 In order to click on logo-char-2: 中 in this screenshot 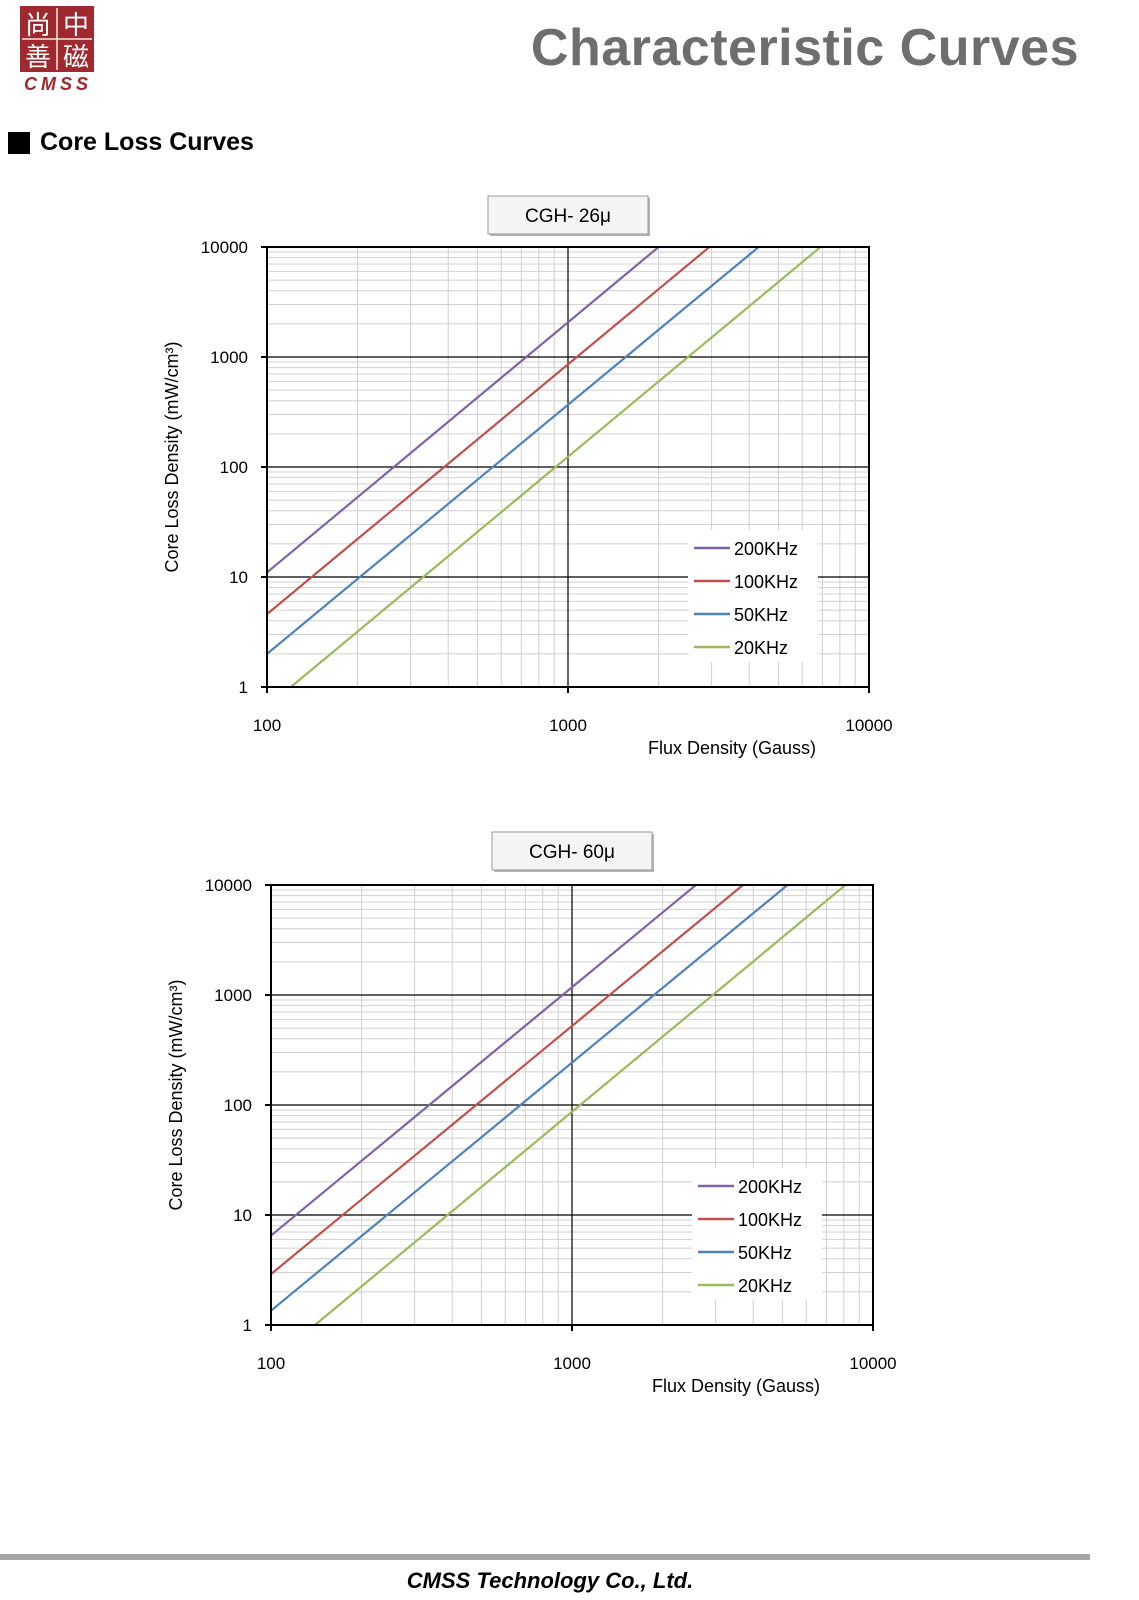, I will do `click(76, 26)`.